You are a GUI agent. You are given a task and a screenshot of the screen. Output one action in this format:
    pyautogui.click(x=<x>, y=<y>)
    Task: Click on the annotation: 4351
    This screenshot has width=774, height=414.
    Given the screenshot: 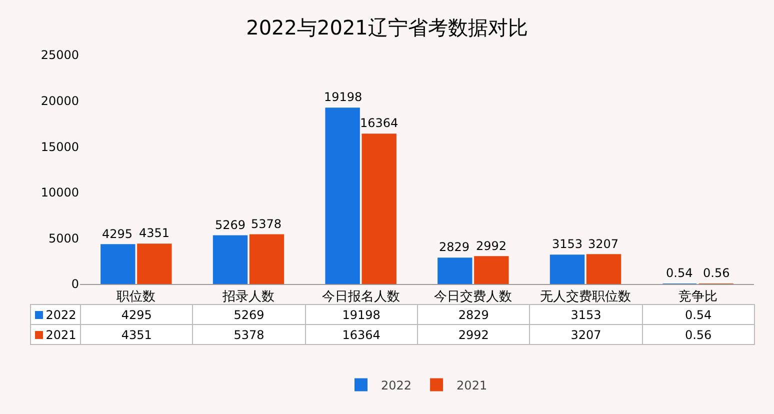 What is the action you would take?
    pyautogui.click(x=154, y=233)
    